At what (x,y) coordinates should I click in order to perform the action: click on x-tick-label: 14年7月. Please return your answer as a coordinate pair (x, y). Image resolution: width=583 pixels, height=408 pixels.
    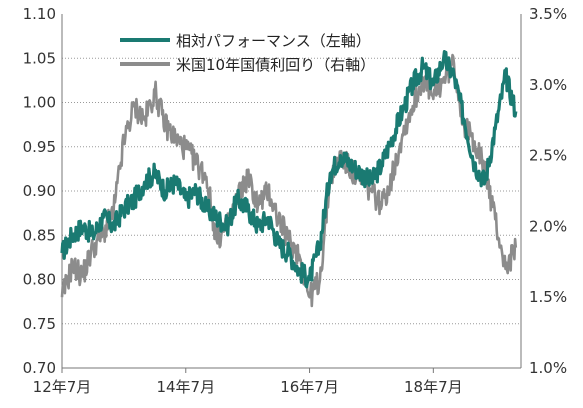
    Looking at the image, I should click on (185, 387).